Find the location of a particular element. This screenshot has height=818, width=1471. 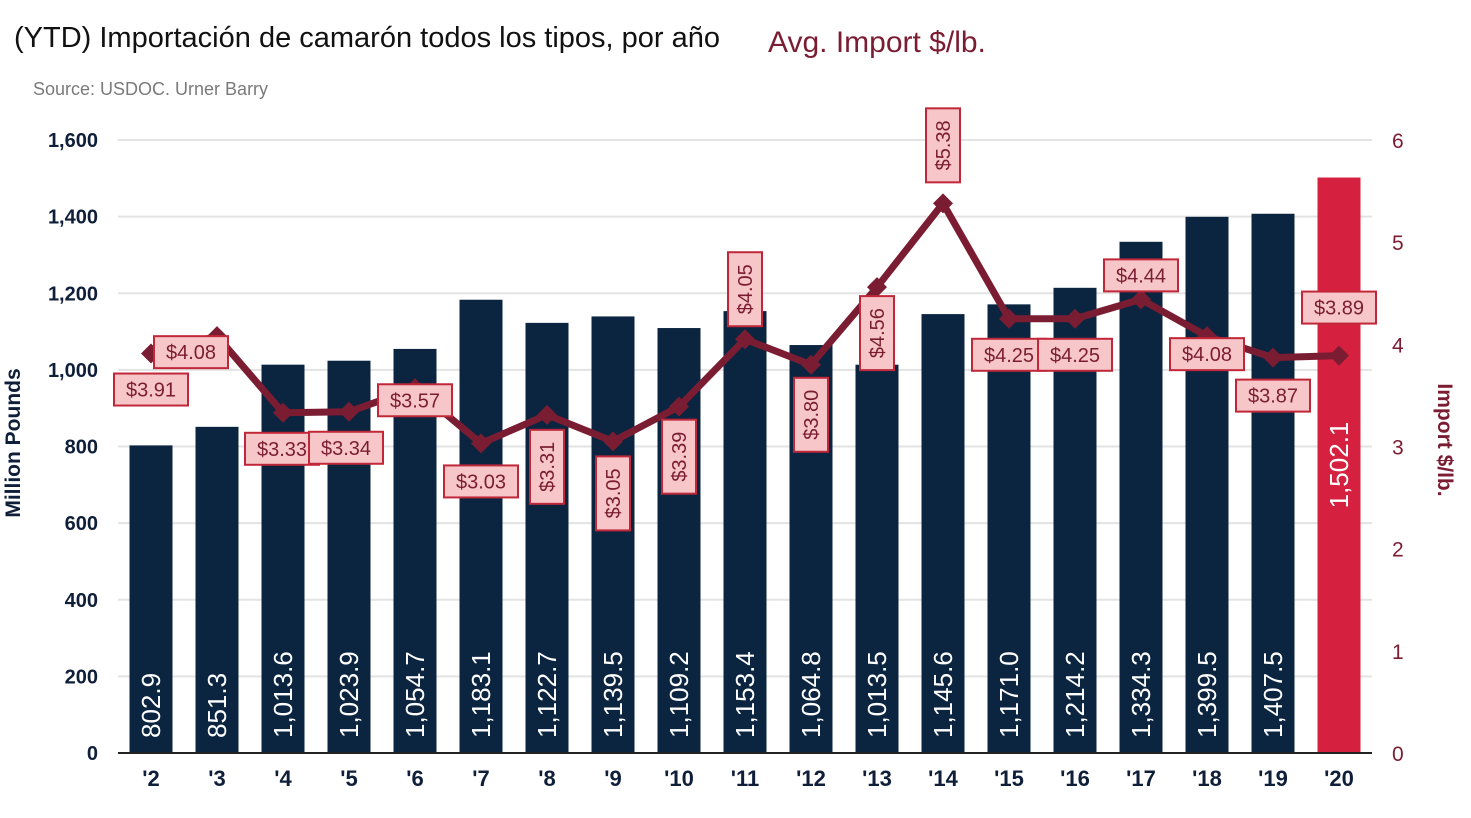

x-tick-label: '13 is located at coordinates (877, 778).